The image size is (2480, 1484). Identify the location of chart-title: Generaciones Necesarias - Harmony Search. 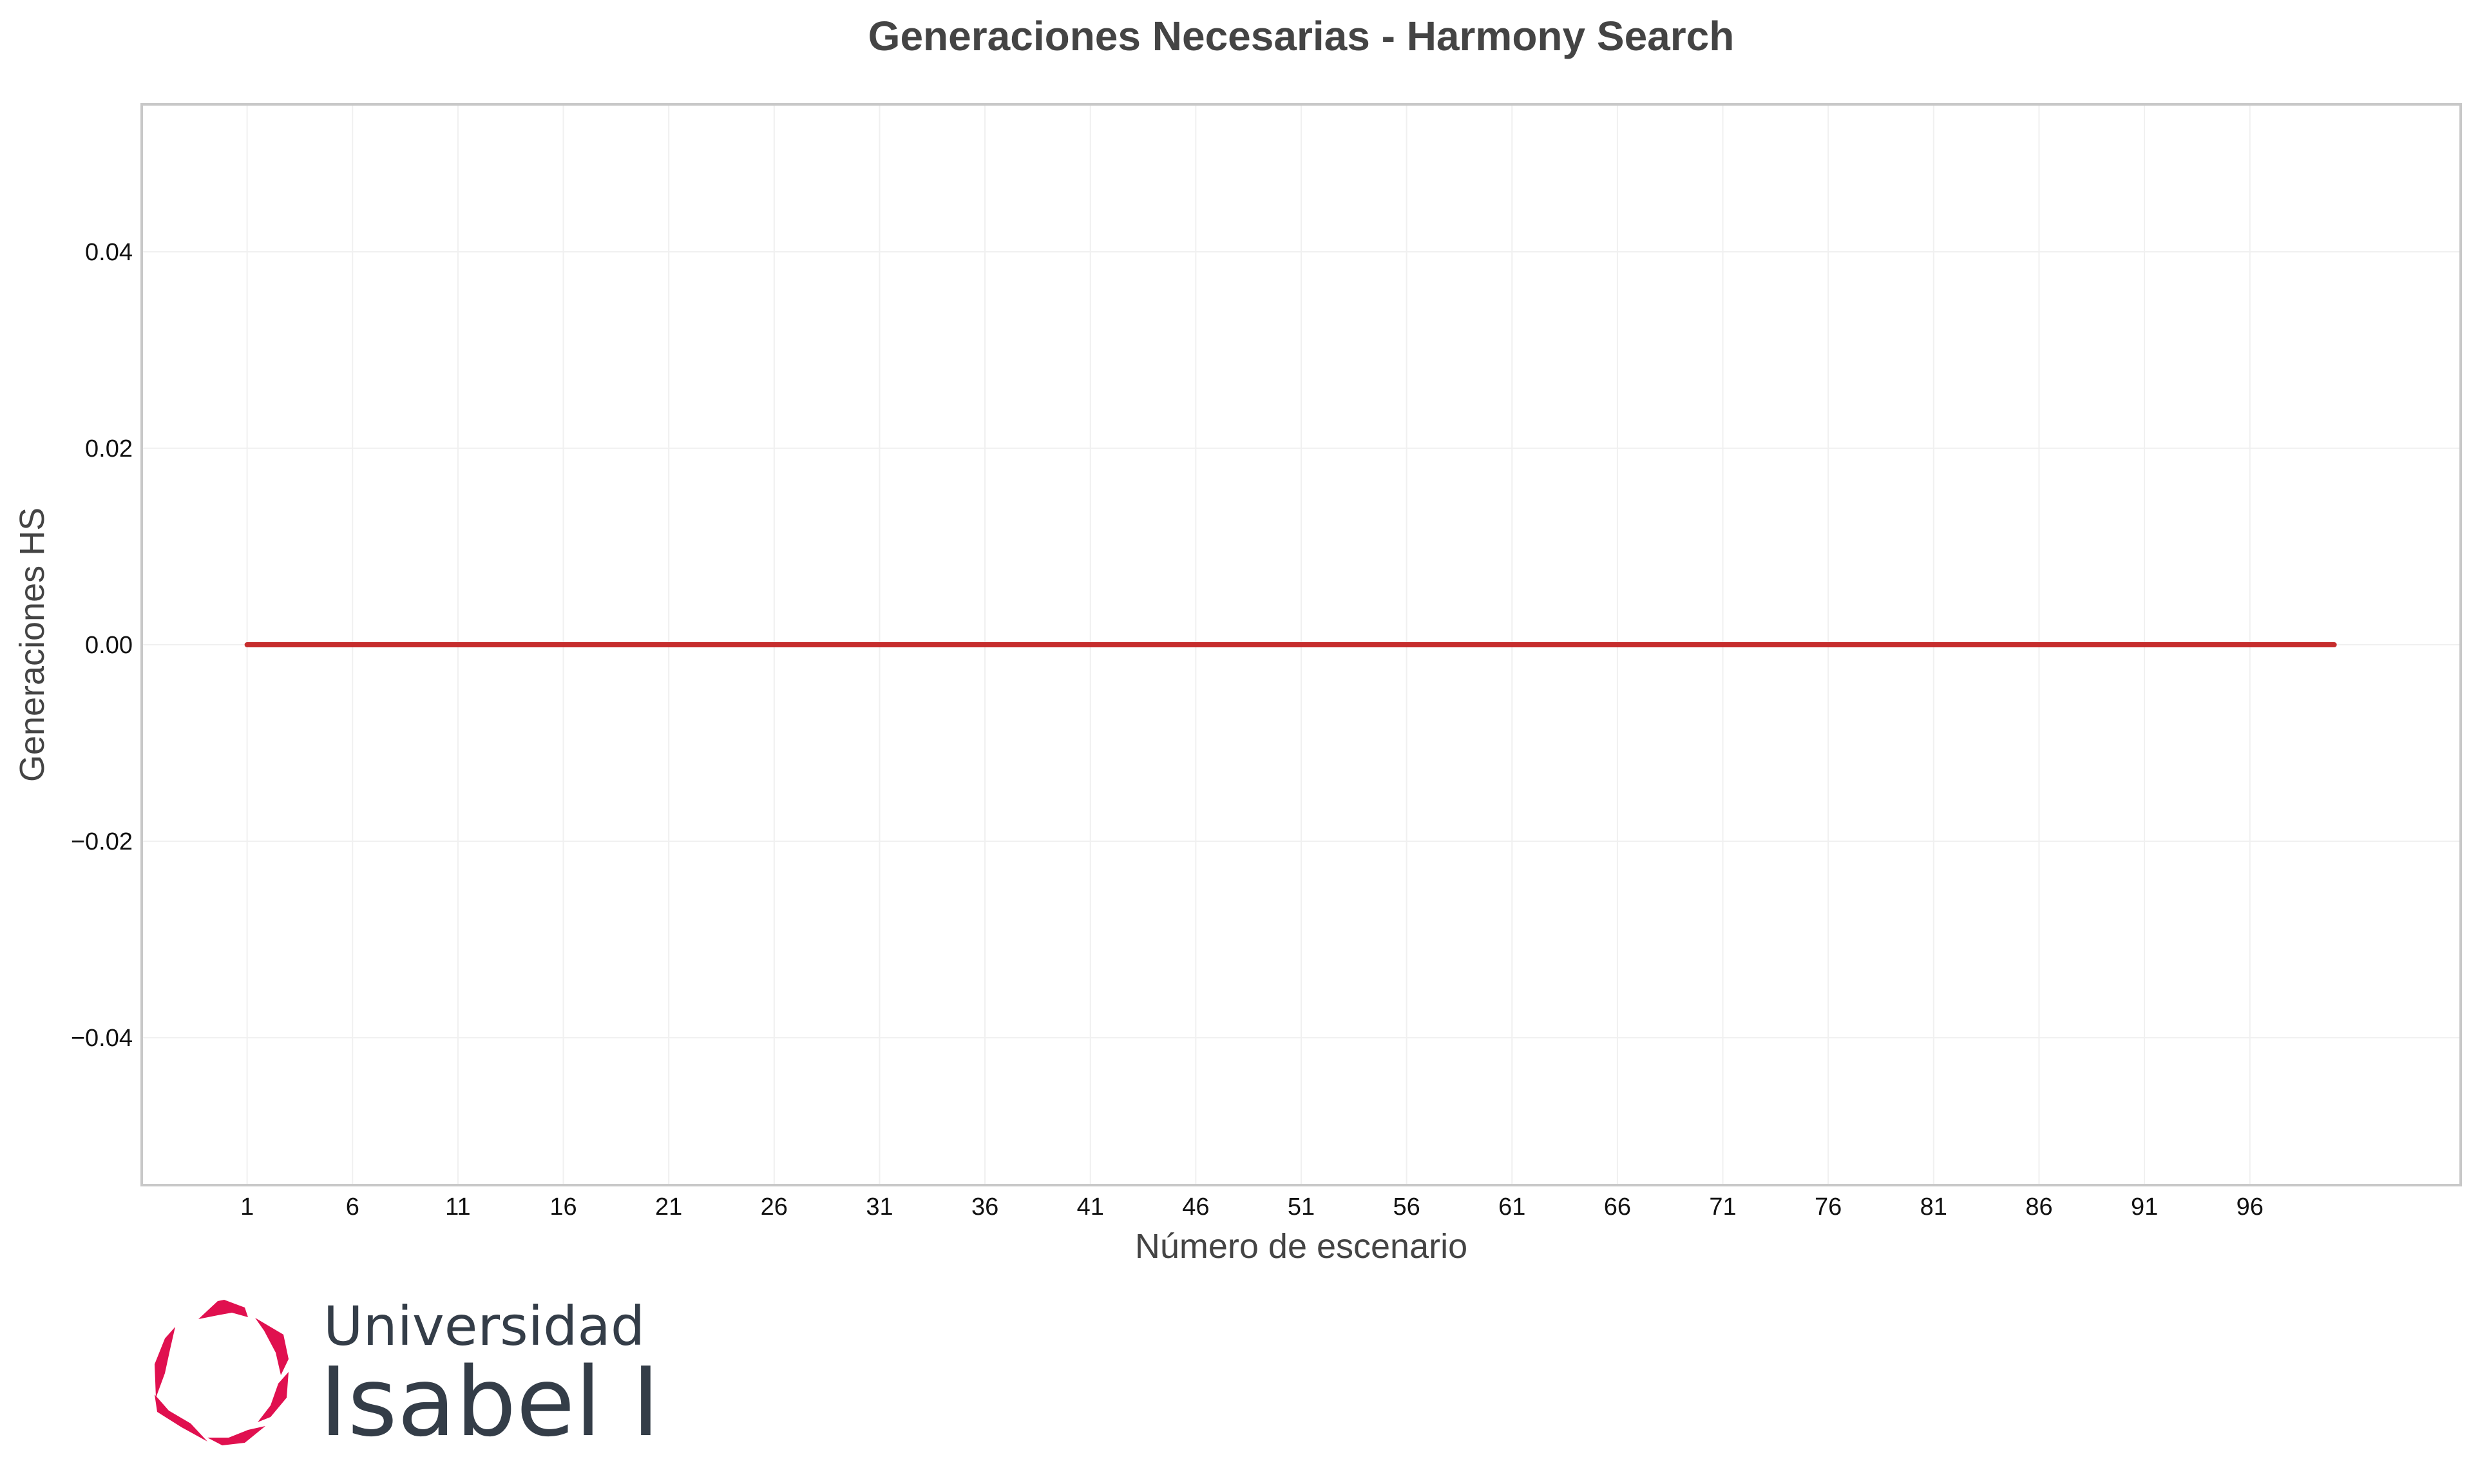
(1301, 36).